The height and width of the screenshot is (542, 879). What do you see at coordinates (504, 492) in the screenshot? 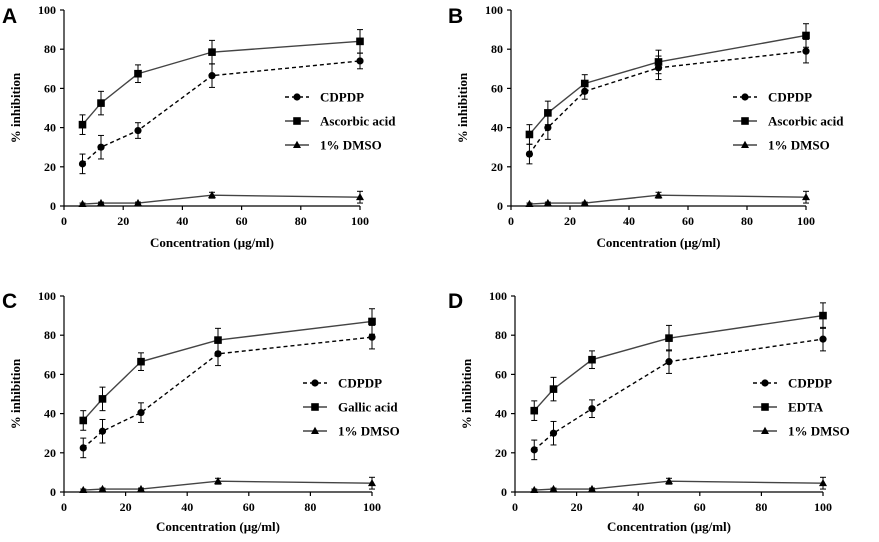
I see `y-tick-label: 0` at bounding box center [504, 492].